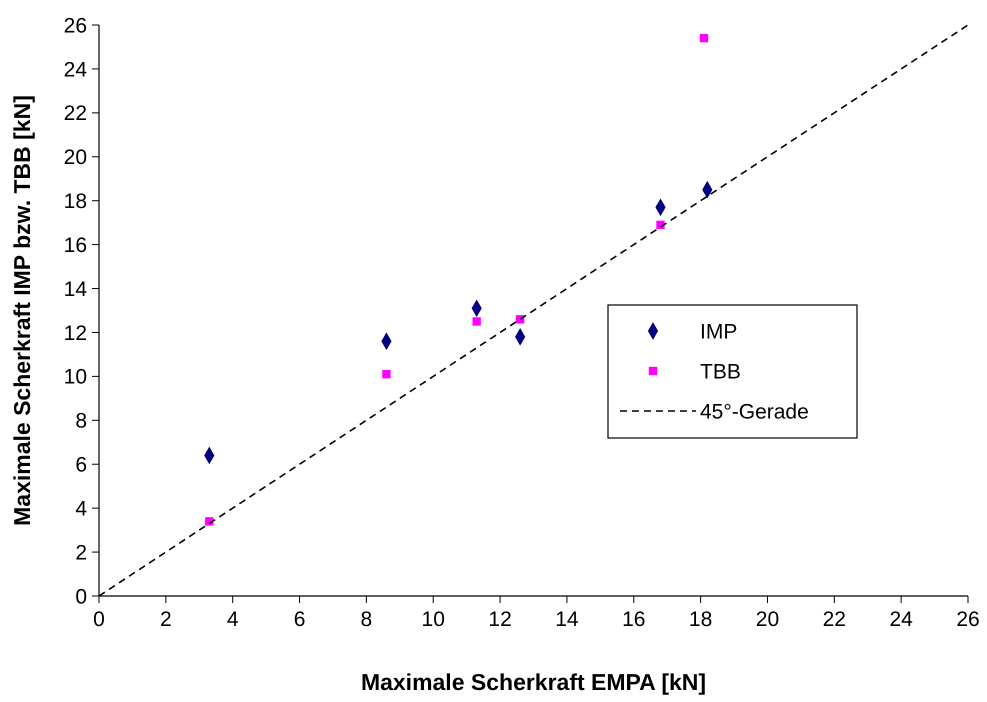 The height and width of the screenshot is (702, 987). Describe the element at coordinates (75, 202) in the screenshot. I see `y-tick-label: 18` at that location.